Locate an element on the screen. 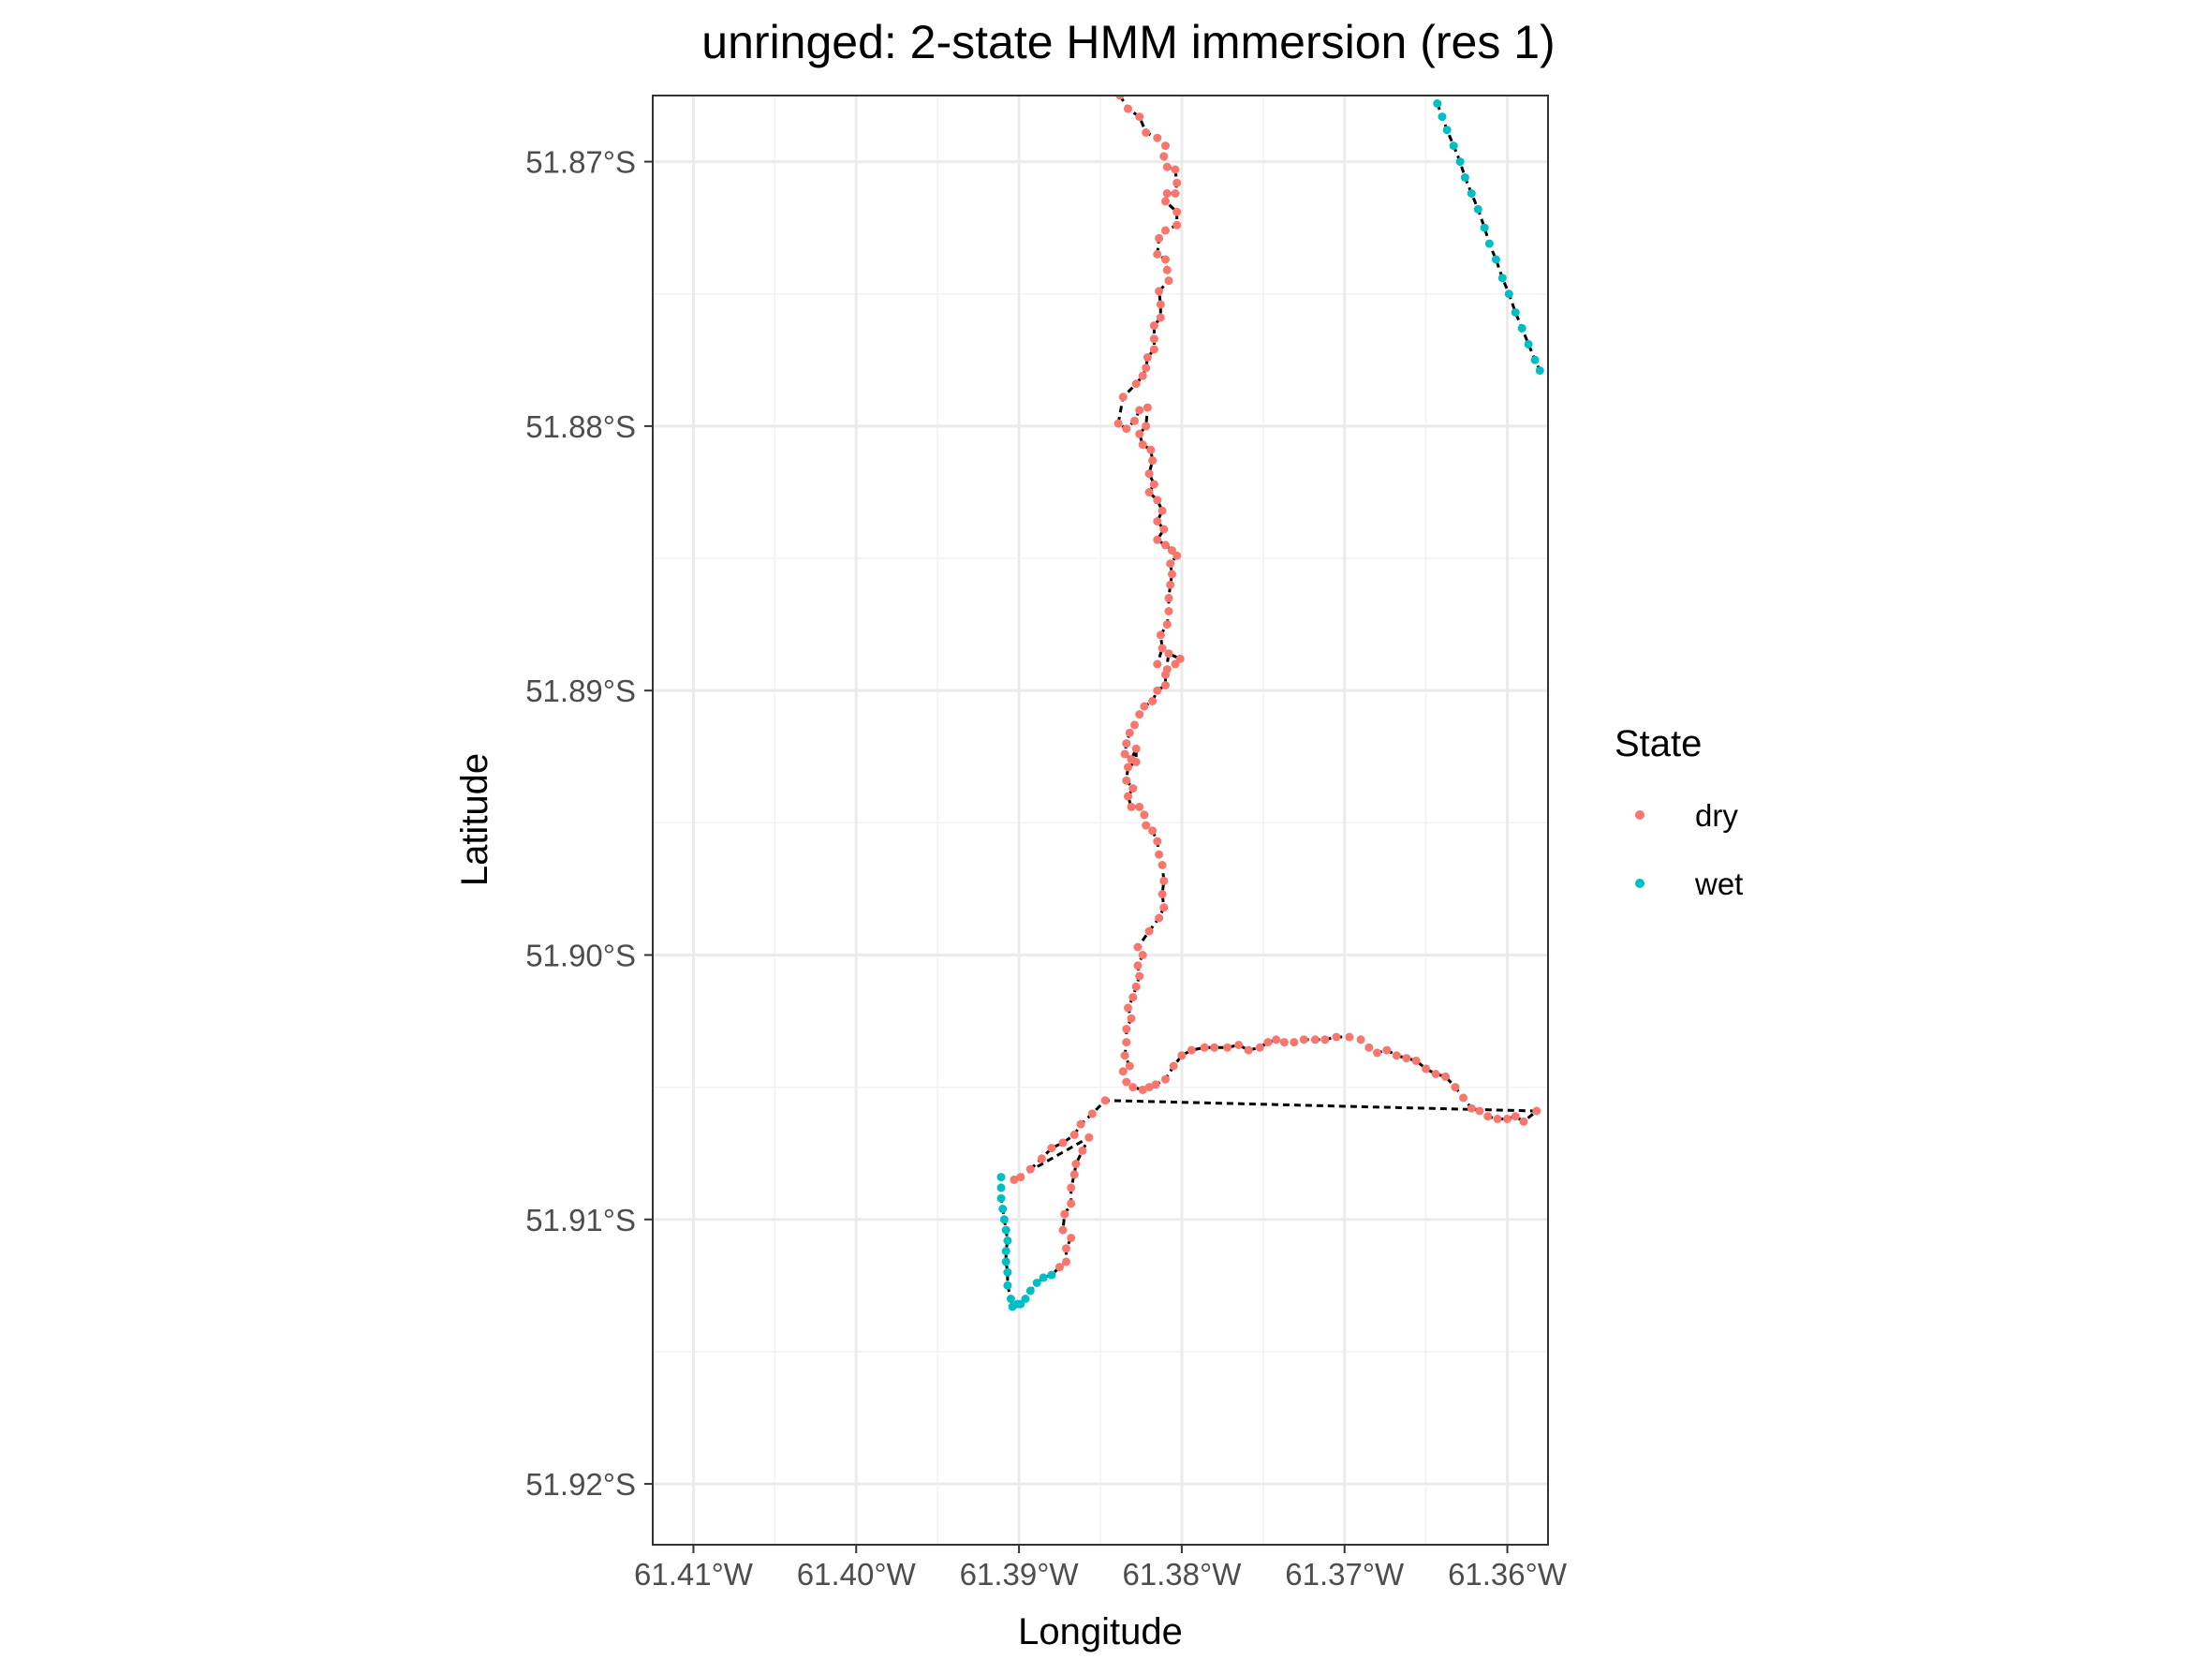 The image size is (2212, 1659). x-tick-label: 61.36°W is located at coordinates (1508, 1574).